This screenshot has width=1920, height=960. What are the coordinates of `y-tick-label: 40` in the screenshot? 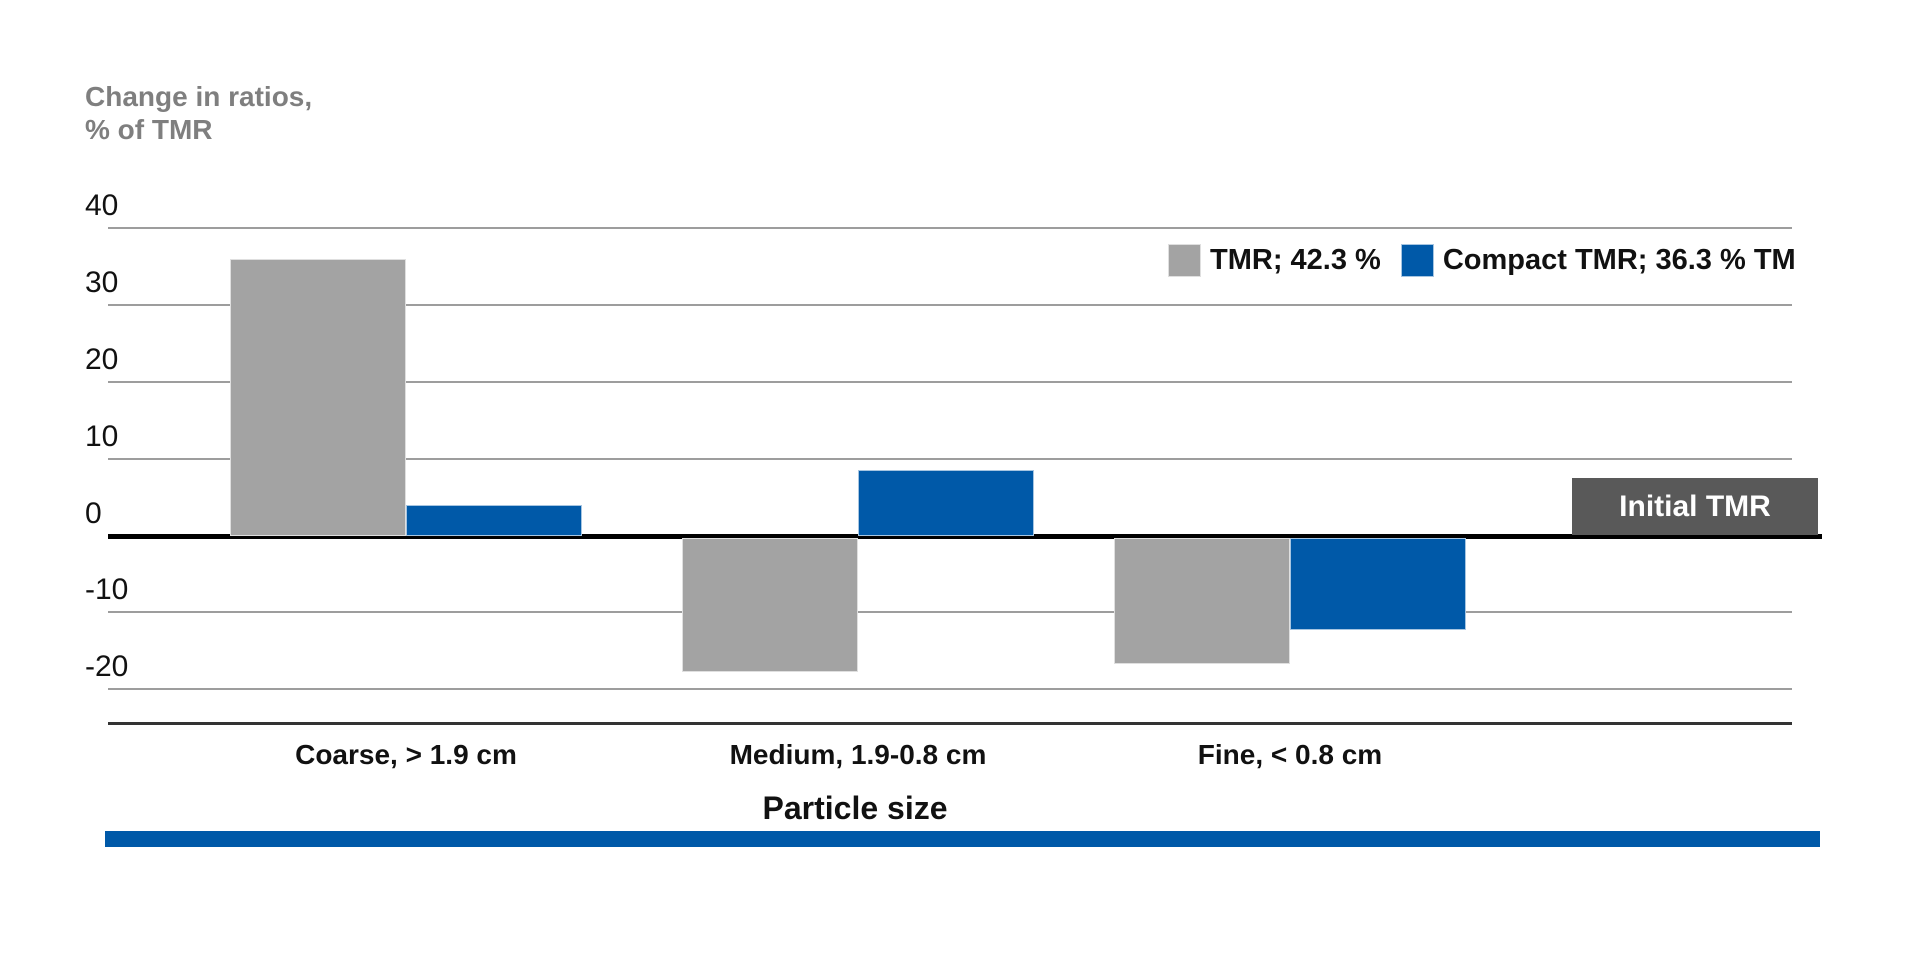 It's located at (102, 205).